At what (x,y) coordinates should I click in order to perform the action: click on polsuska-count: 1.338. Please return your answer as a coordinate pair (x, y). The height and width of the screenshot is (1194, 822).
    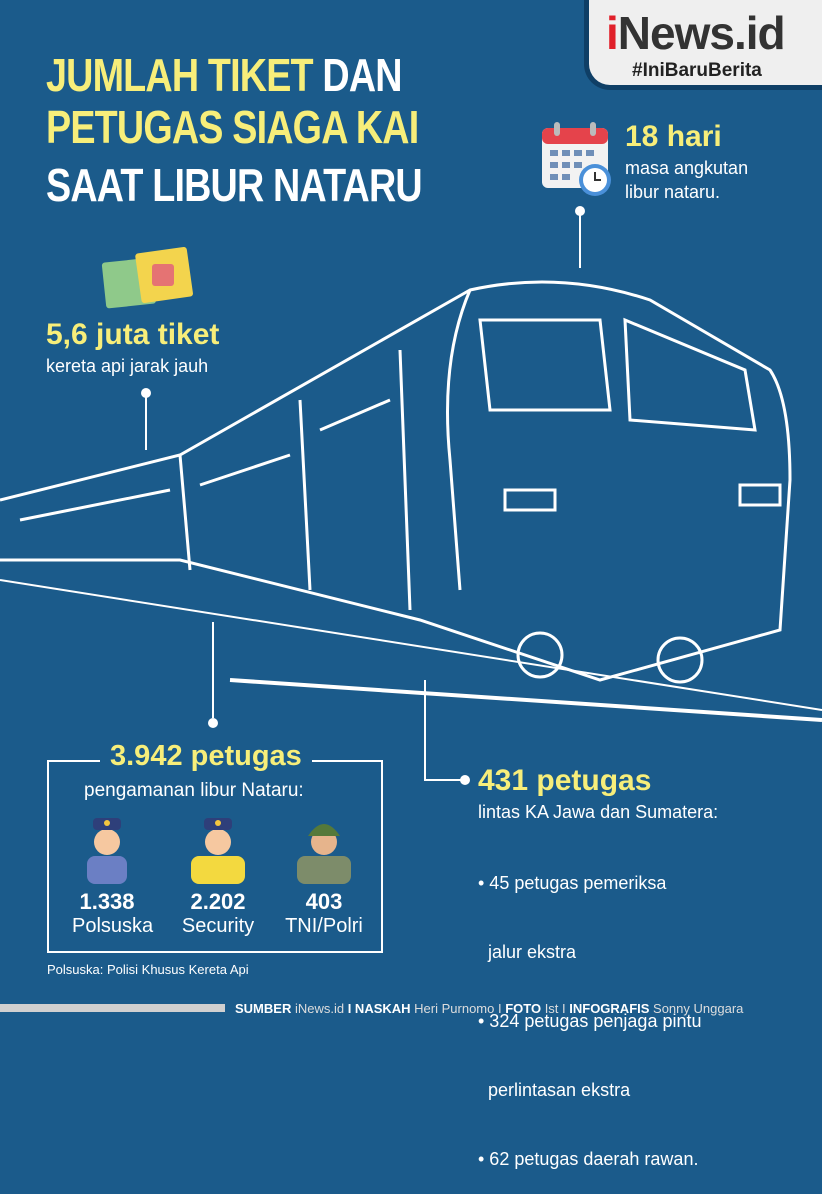
    Looking at the image, I should click on (107, 901).